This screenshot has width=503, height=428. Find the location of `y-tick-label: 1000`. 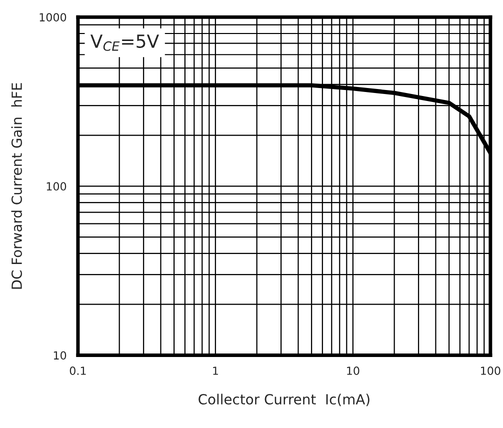

y-tick-label: 1000 is located at coordinates (53, 17).